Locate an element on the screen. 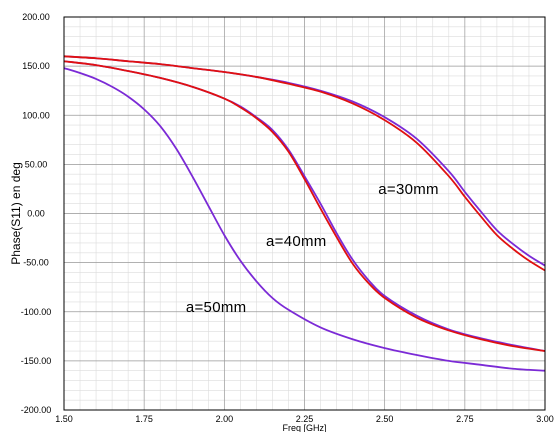 The height and width of the screenshot is (432, 554). x-tick-label: 2.75 is located at coordinates (465, 419).